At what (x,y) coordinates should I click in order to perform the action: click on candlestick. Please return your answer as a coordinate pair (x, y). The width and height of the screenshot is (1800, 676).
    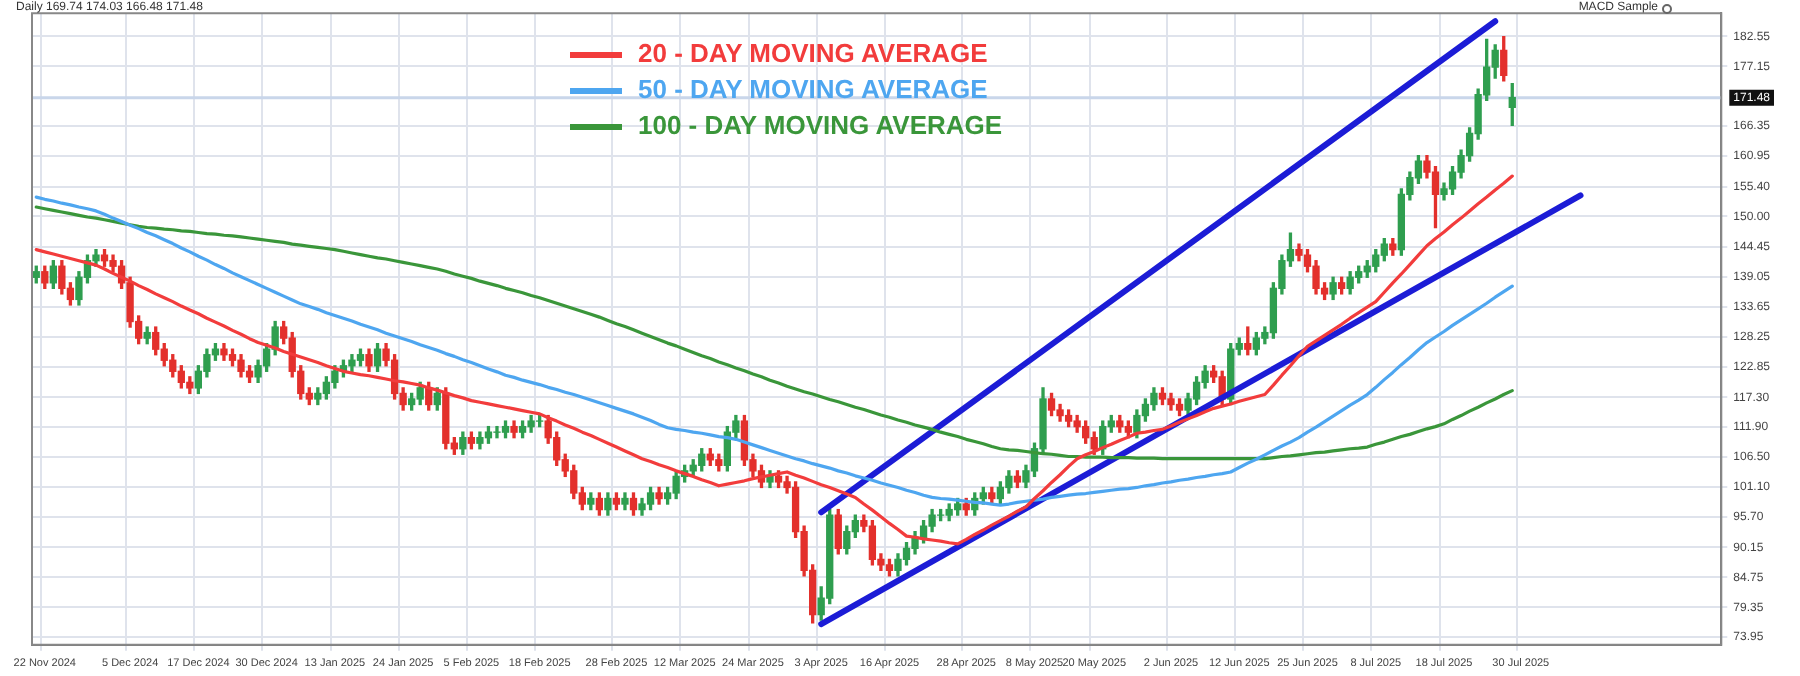
    Looking at the image, I should click on (497, 432).